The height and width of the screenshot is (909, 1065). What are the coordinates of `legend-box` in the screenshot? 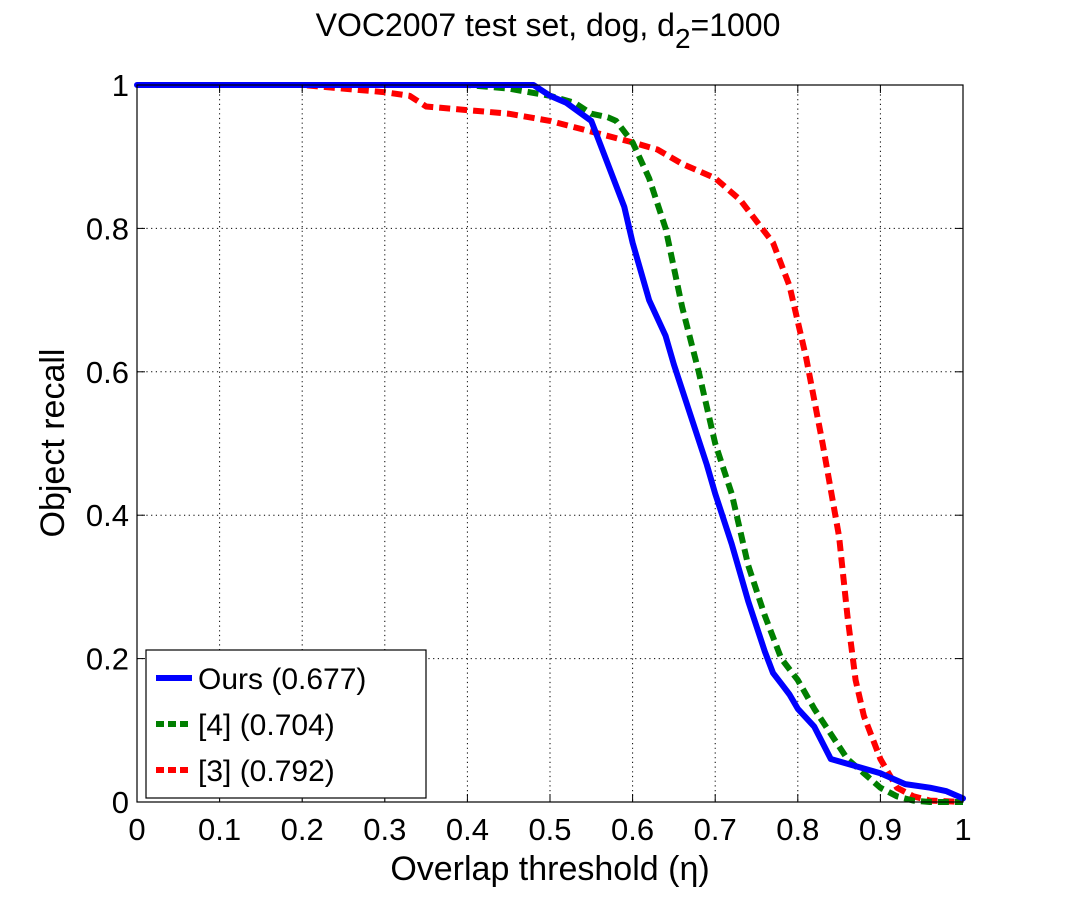 It's located at (286, 724).